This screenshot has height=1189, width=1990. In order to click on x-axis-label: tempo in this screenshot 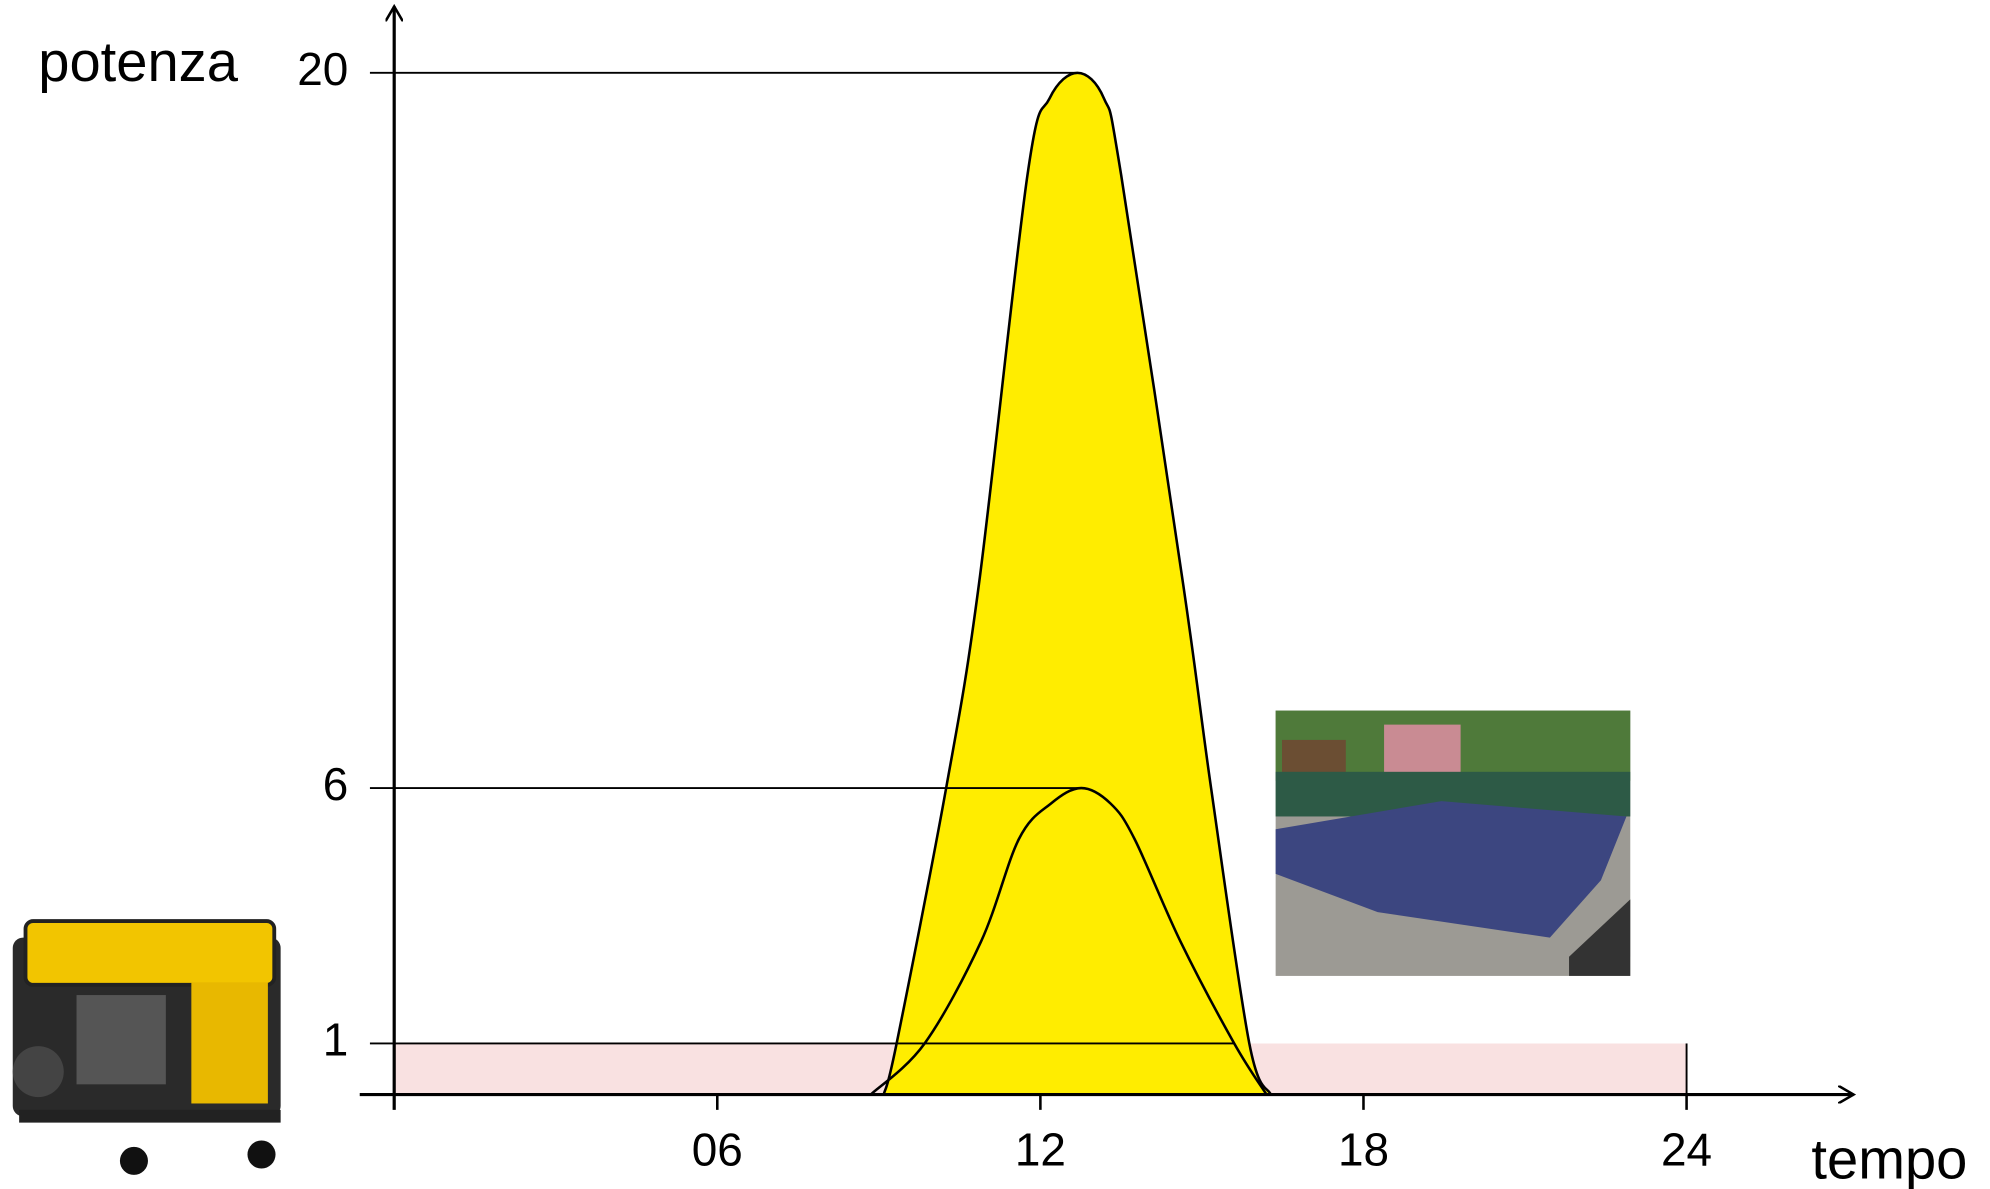, I will do `click(1889, 1158)`.